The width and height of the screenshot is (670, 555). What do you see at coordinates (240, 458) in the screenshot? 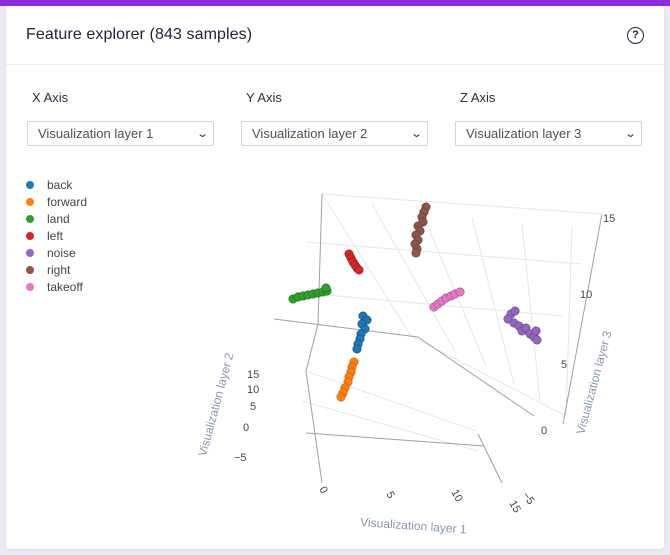
I see `y-tick: −5` at bounding box center [240, 458].